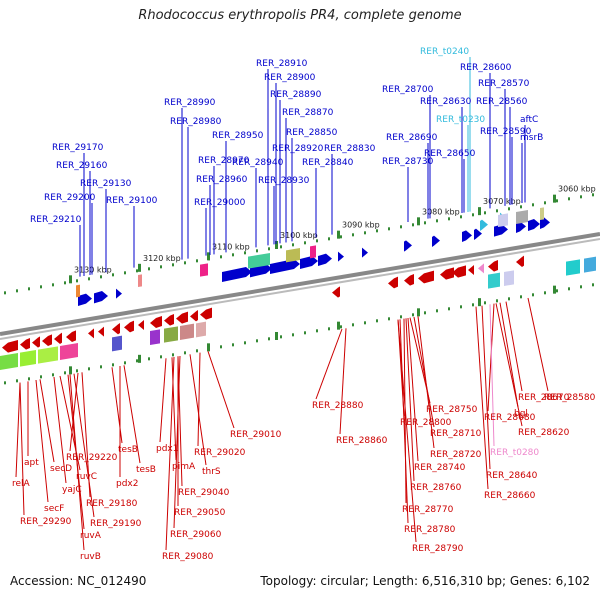  Describe the element at coordinates (220, 203) in the screenshot. I see `forward-gene-label: RER_29000` at that location.